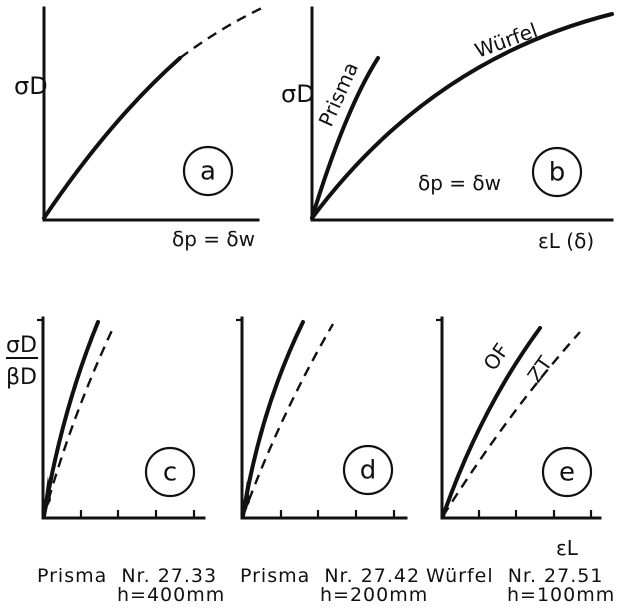  What do you see at coordinates (374, 595) in the screenshot?
I see `panel-d-caption-line2: h=200mm` at bounding box center [374, 595].